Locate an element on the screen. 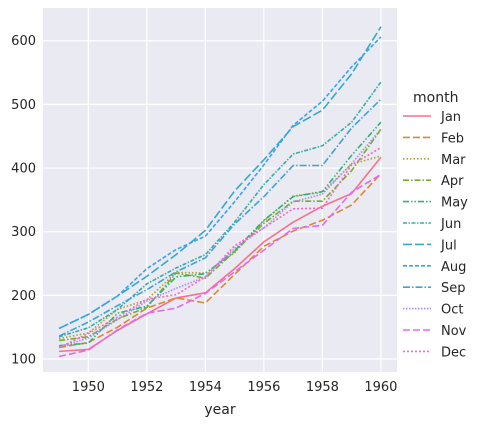  legend-label: Nov is located at coordinates (454, 331).